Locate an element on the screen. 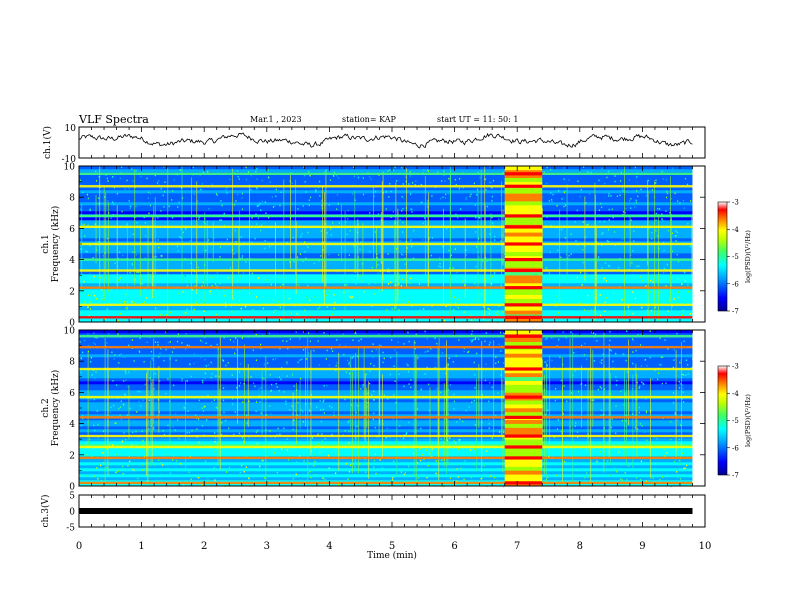 This screenshot has width=792, height=612. ch1-spectrogram-burst-band is located at coordinates (523, 186).